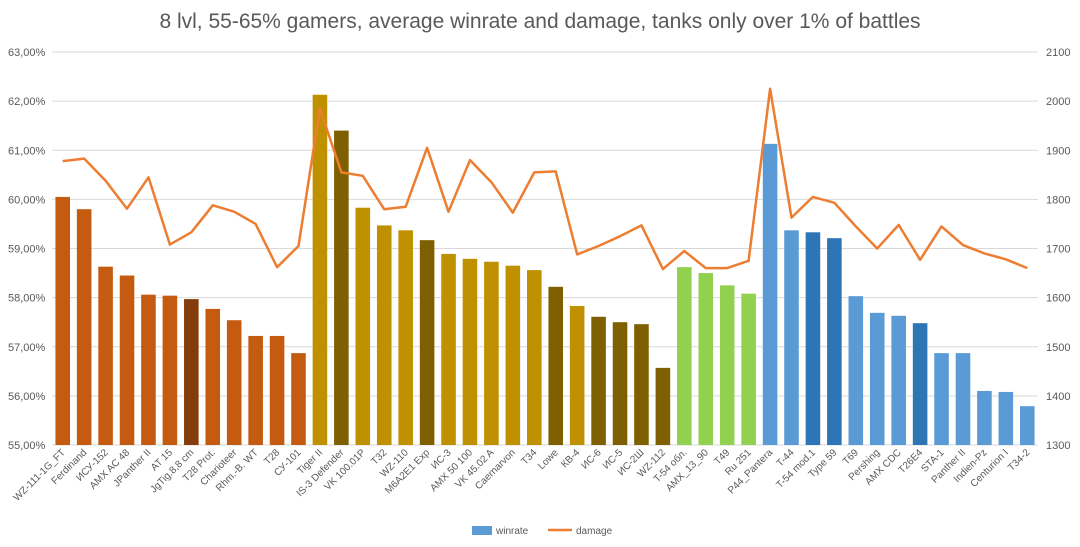  I want to click on y-left-tick-label: 58,00%, so click(27, 299).